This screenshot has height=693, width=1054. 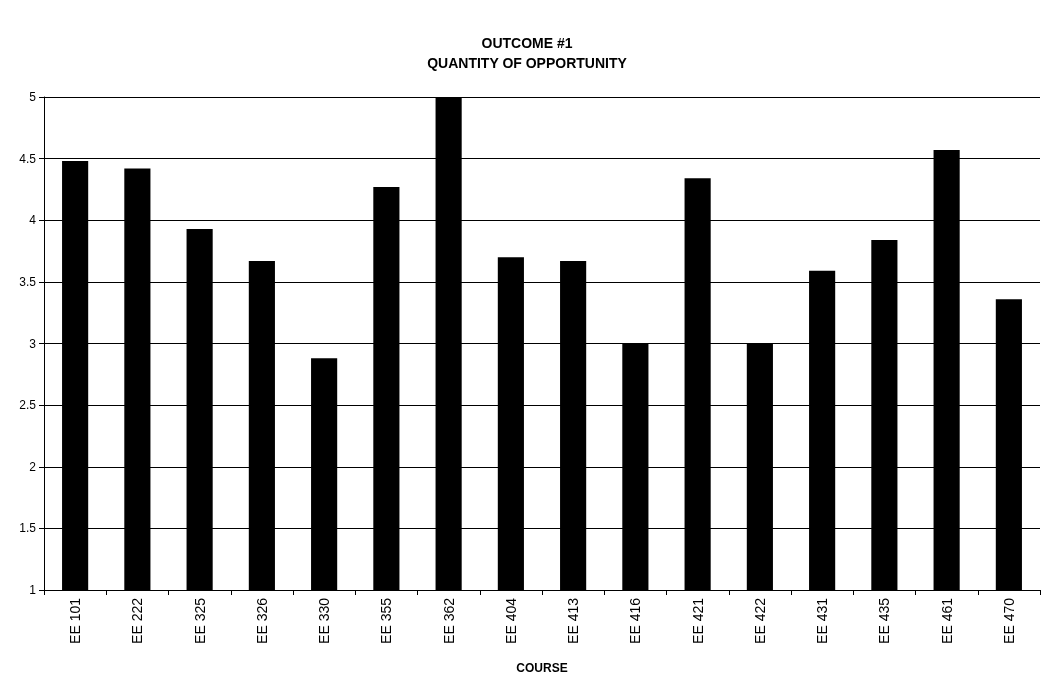 I want to click on x-tick-label: EE 362, so click(x=448, y=620).